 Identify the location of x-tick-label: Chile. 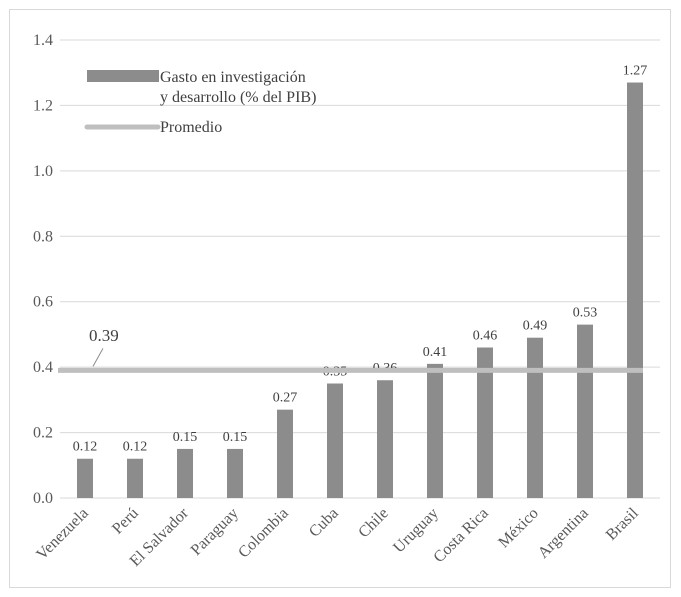
(373, 523).